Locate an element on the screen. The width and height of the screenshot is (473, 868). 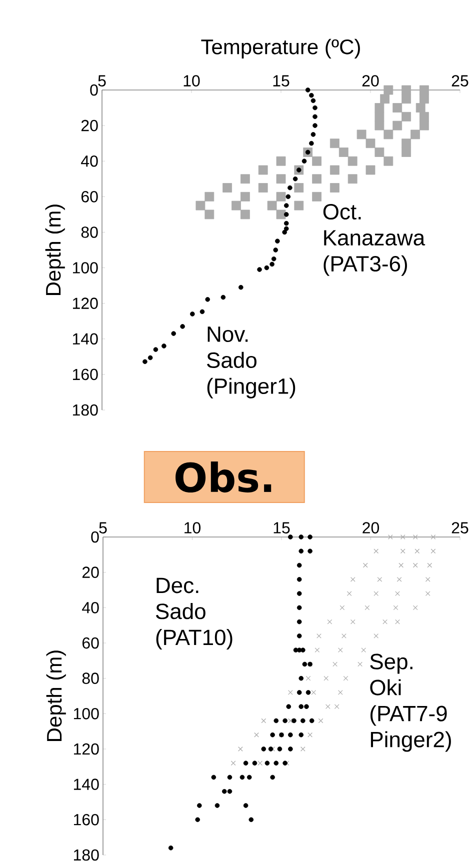
x-axis-title: Temperature (ºC) is located at coordinates (280, 48).